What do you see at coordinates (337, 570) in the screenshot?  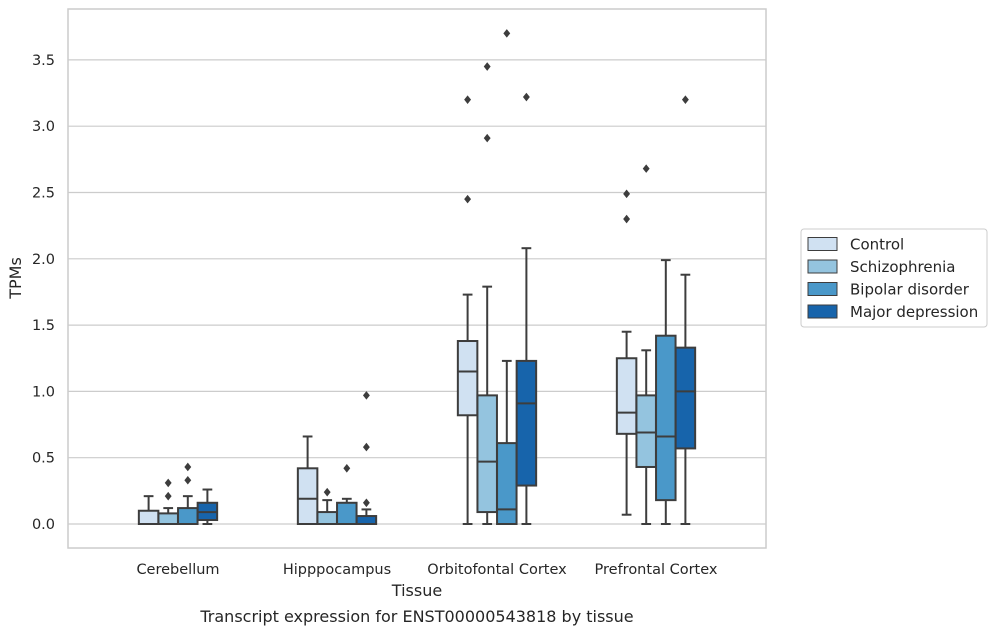 I see `x-tick-label: Hipppocampus` at bounding box center [337, 570].